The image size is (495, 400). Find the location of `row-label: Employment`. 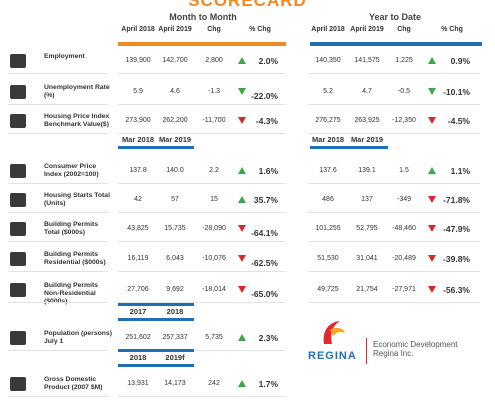

row-label: Employment is located at coordinates (64, 56).